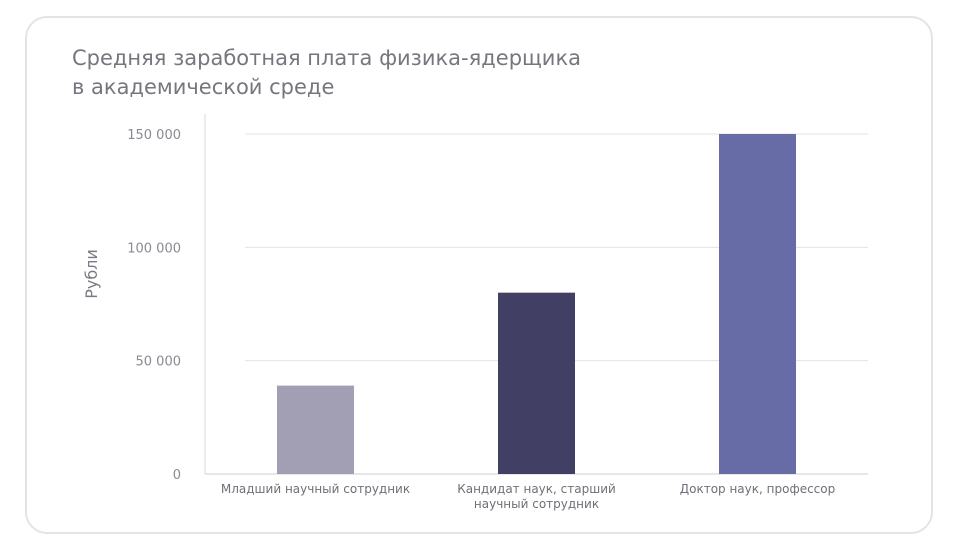 This screenshot has height=550, width=961. Describe the element at coordinates (177, 475) in the screenshot. I see `y-tick-label: 0` at that location.